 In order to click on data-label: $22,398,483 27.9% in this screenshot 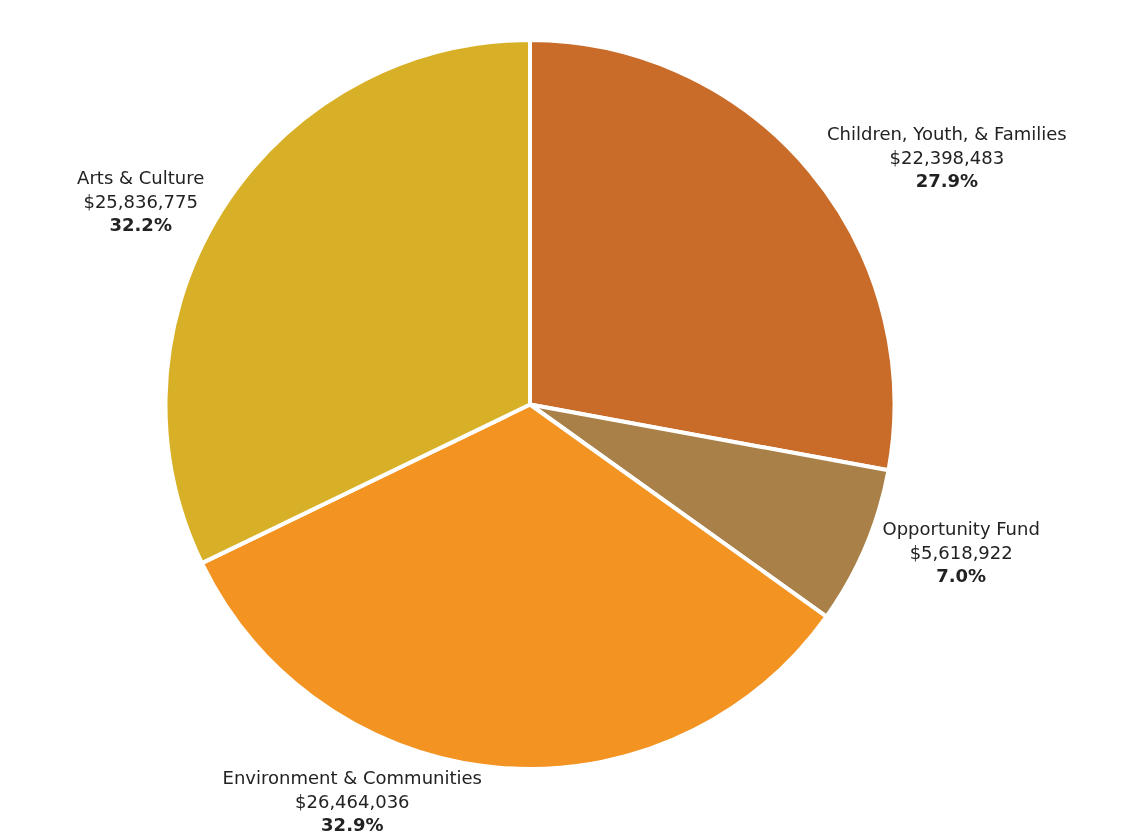, I will do `click(947, 169)`.